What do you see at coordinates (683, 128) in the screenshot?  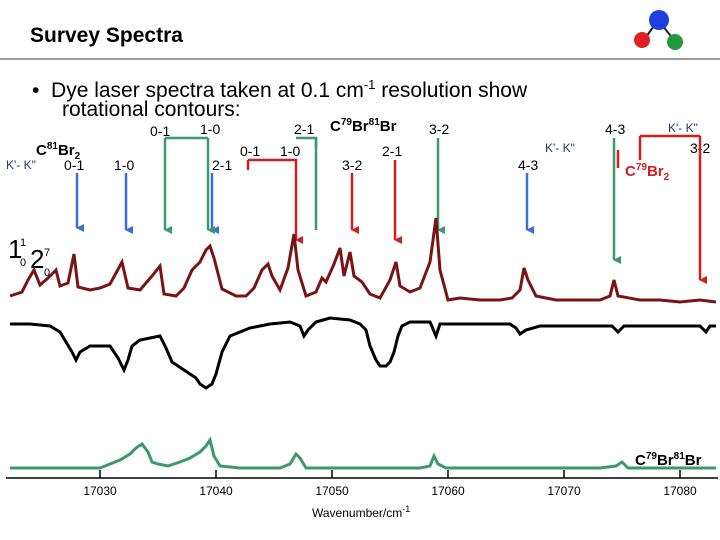 I see `kk-label-right-top: K'- K"` at bounding box center [683, 128].